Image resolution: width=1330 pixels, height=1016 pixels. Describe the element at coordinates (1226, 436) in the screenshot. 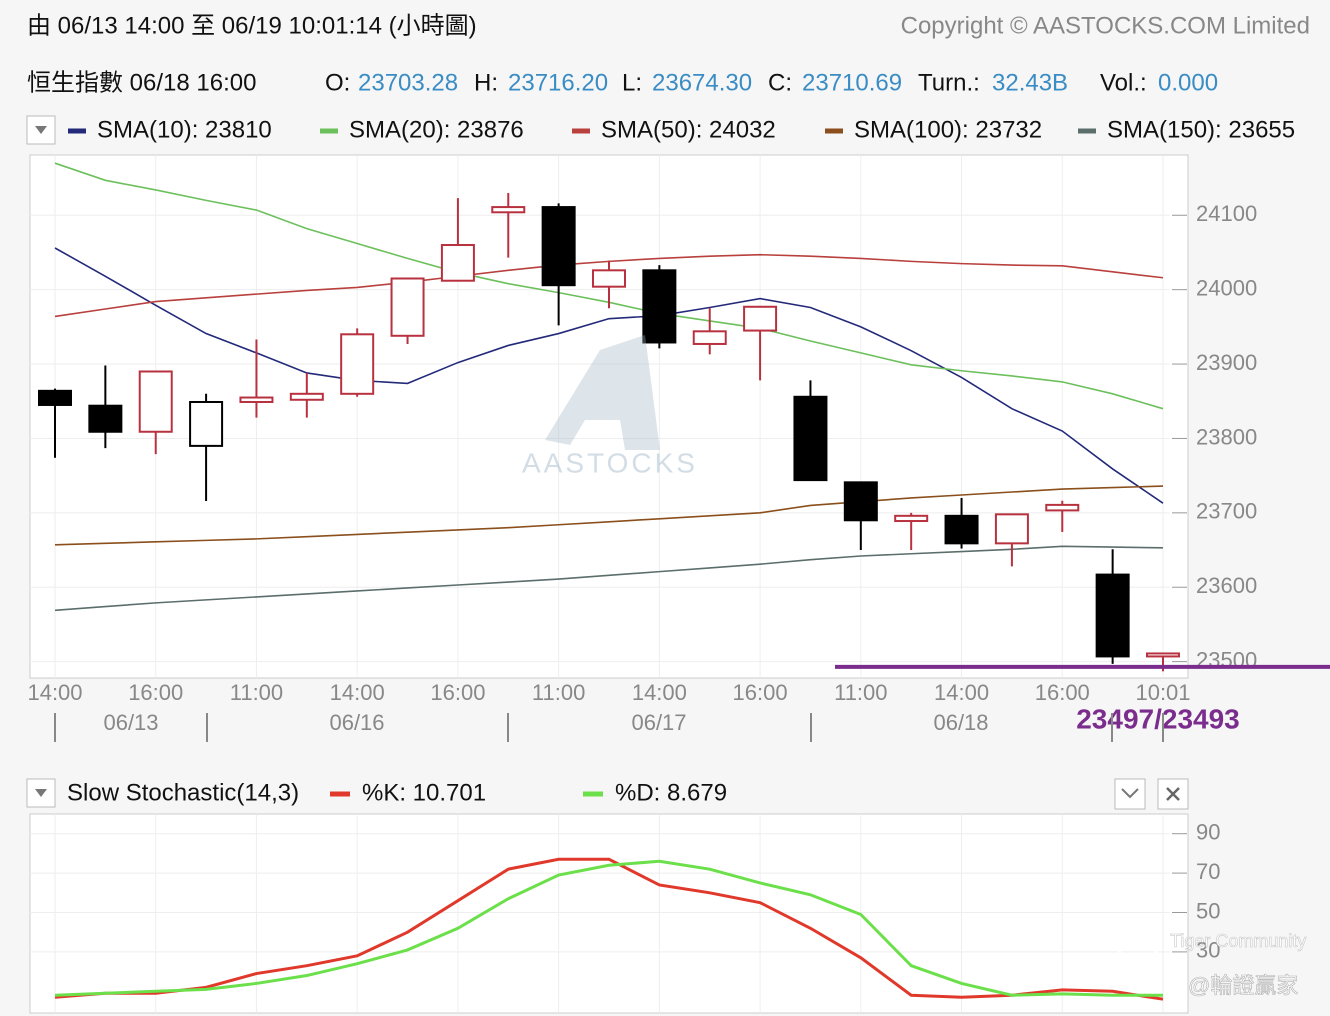

I see `y-tick-label: 23800` at that location.